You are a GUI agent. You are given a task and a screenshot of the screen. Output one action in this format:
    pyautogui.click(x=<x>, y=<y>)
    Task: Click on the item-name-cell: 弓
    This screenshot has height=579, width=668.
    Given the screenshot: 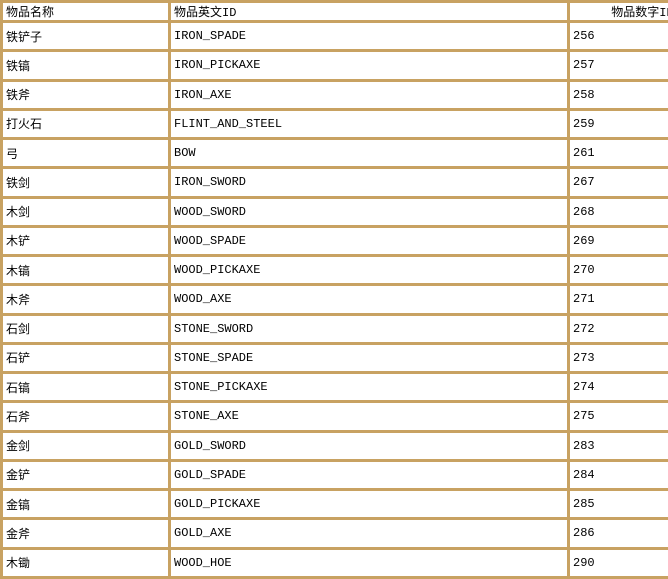 What is the action you would take?
    pyautogui.click(x=85, y=153)
    